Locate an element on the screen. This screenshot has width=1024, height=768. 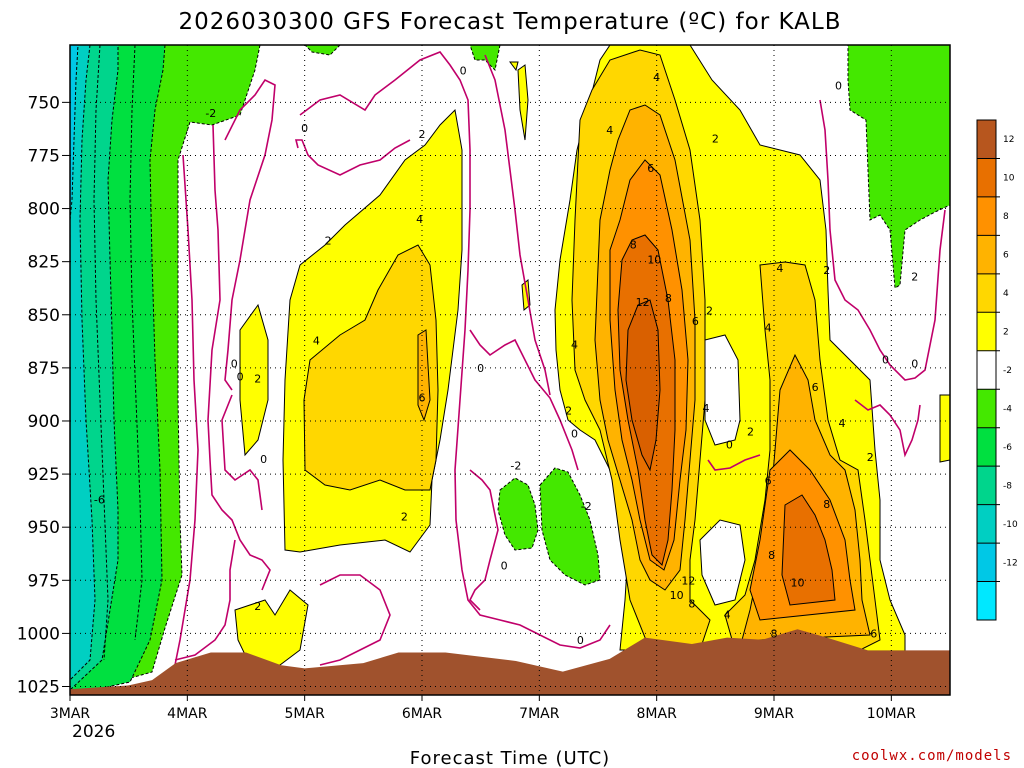
colorbar-label: -2 is located at coordinates (1007, 371).